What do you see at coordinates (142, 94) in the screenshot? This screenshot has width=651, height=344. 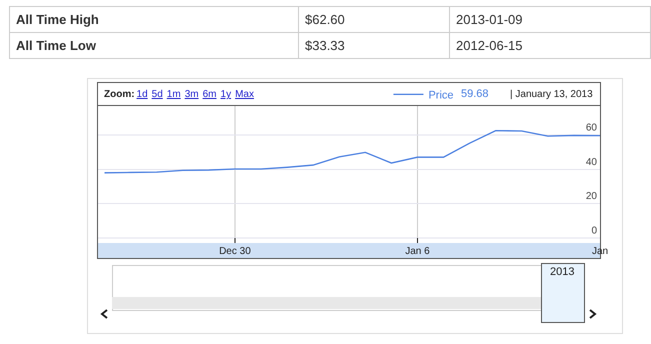 I see `text: 1d` at bounding box center [142, 94].